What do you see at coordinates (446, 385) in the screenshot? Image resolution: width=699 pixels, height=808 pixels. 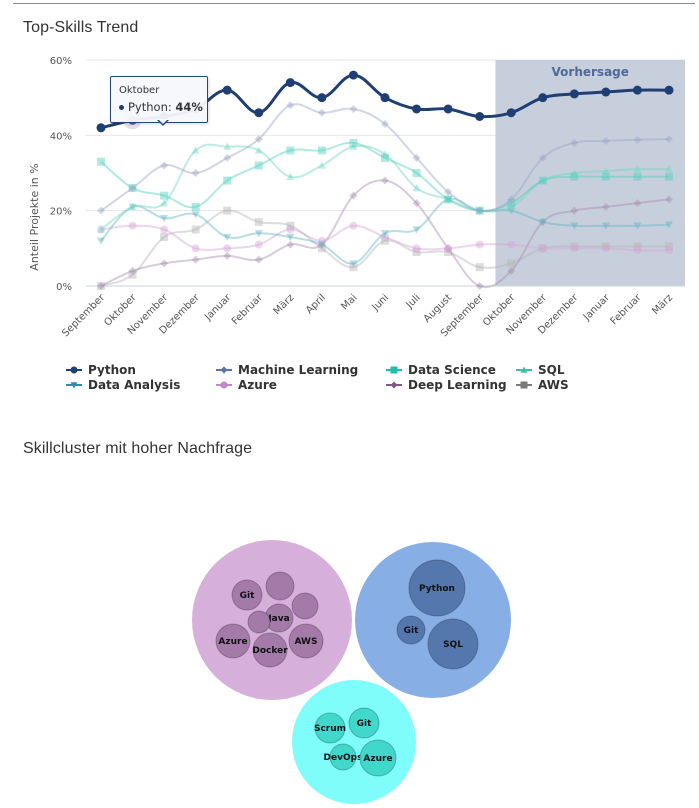 I see `legend-item-deep-learning: Deep Learning` at bounding box center [446, 385].